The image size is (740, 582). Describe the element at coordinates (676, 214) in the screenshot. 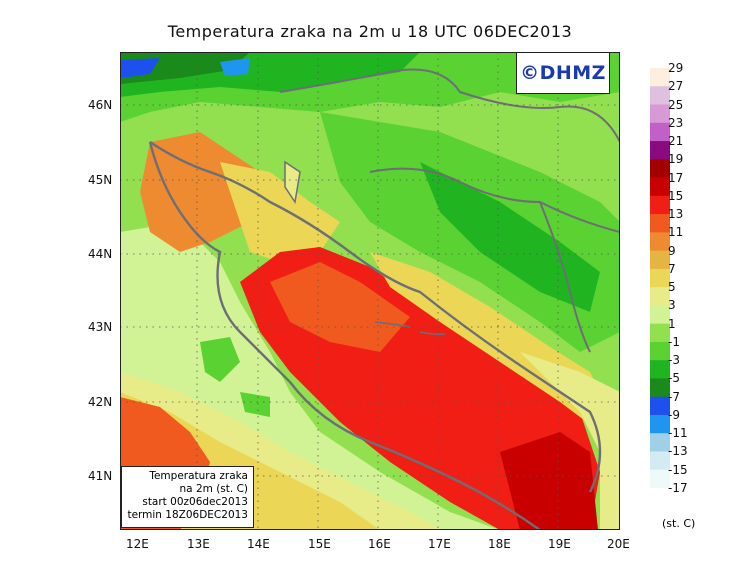

I see `colorbar-label: 13` at that location.